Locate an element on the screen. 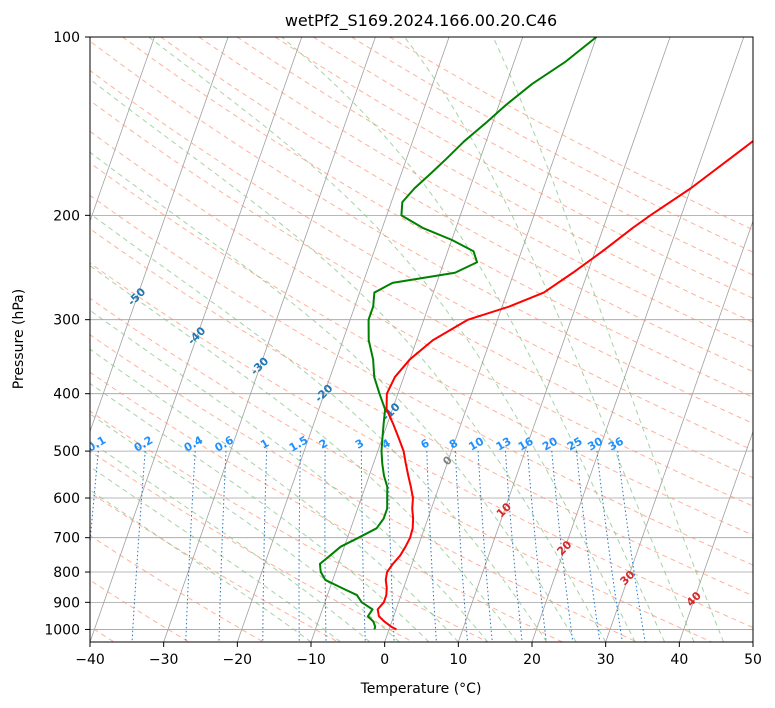 The image size is (775, 708). x-tick-label: −40 is located at coordinates (90, 660).